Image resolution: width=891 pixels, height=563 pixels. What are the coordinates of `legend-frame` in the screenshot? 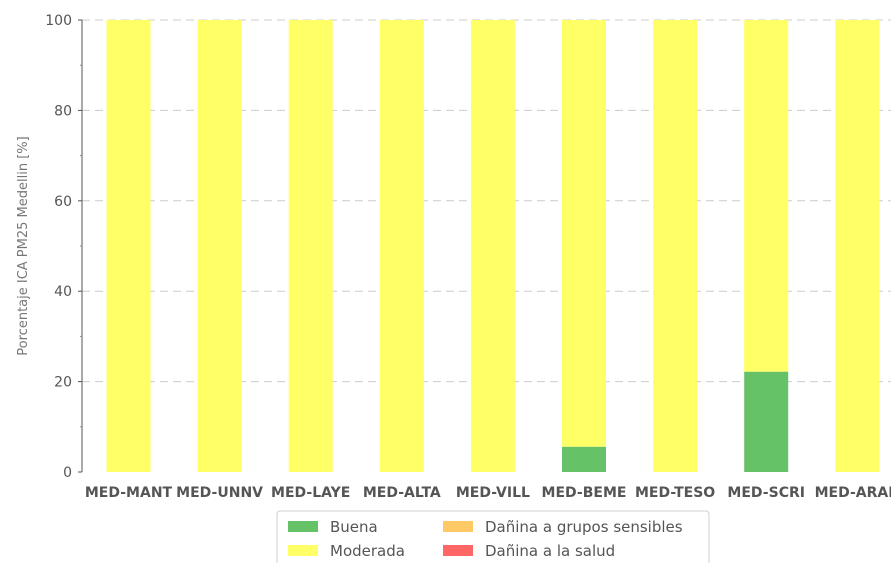 It's located at (493, 536).